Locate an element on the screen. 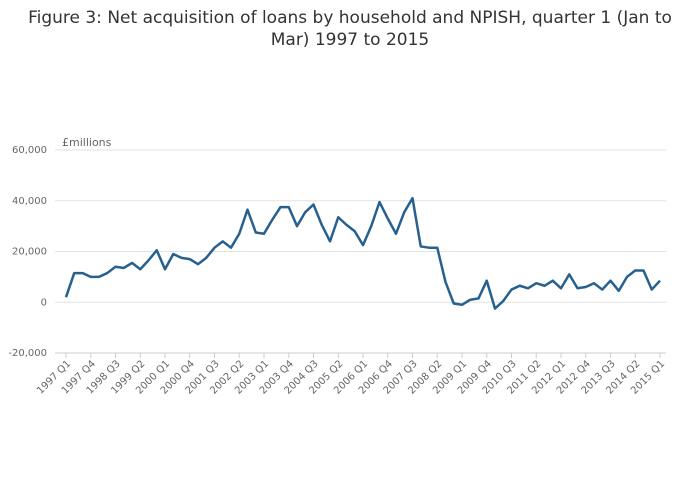 The width and height of the screenshot is (700, 502). y-tick-label: 0 is located at coordinates (44, 302).